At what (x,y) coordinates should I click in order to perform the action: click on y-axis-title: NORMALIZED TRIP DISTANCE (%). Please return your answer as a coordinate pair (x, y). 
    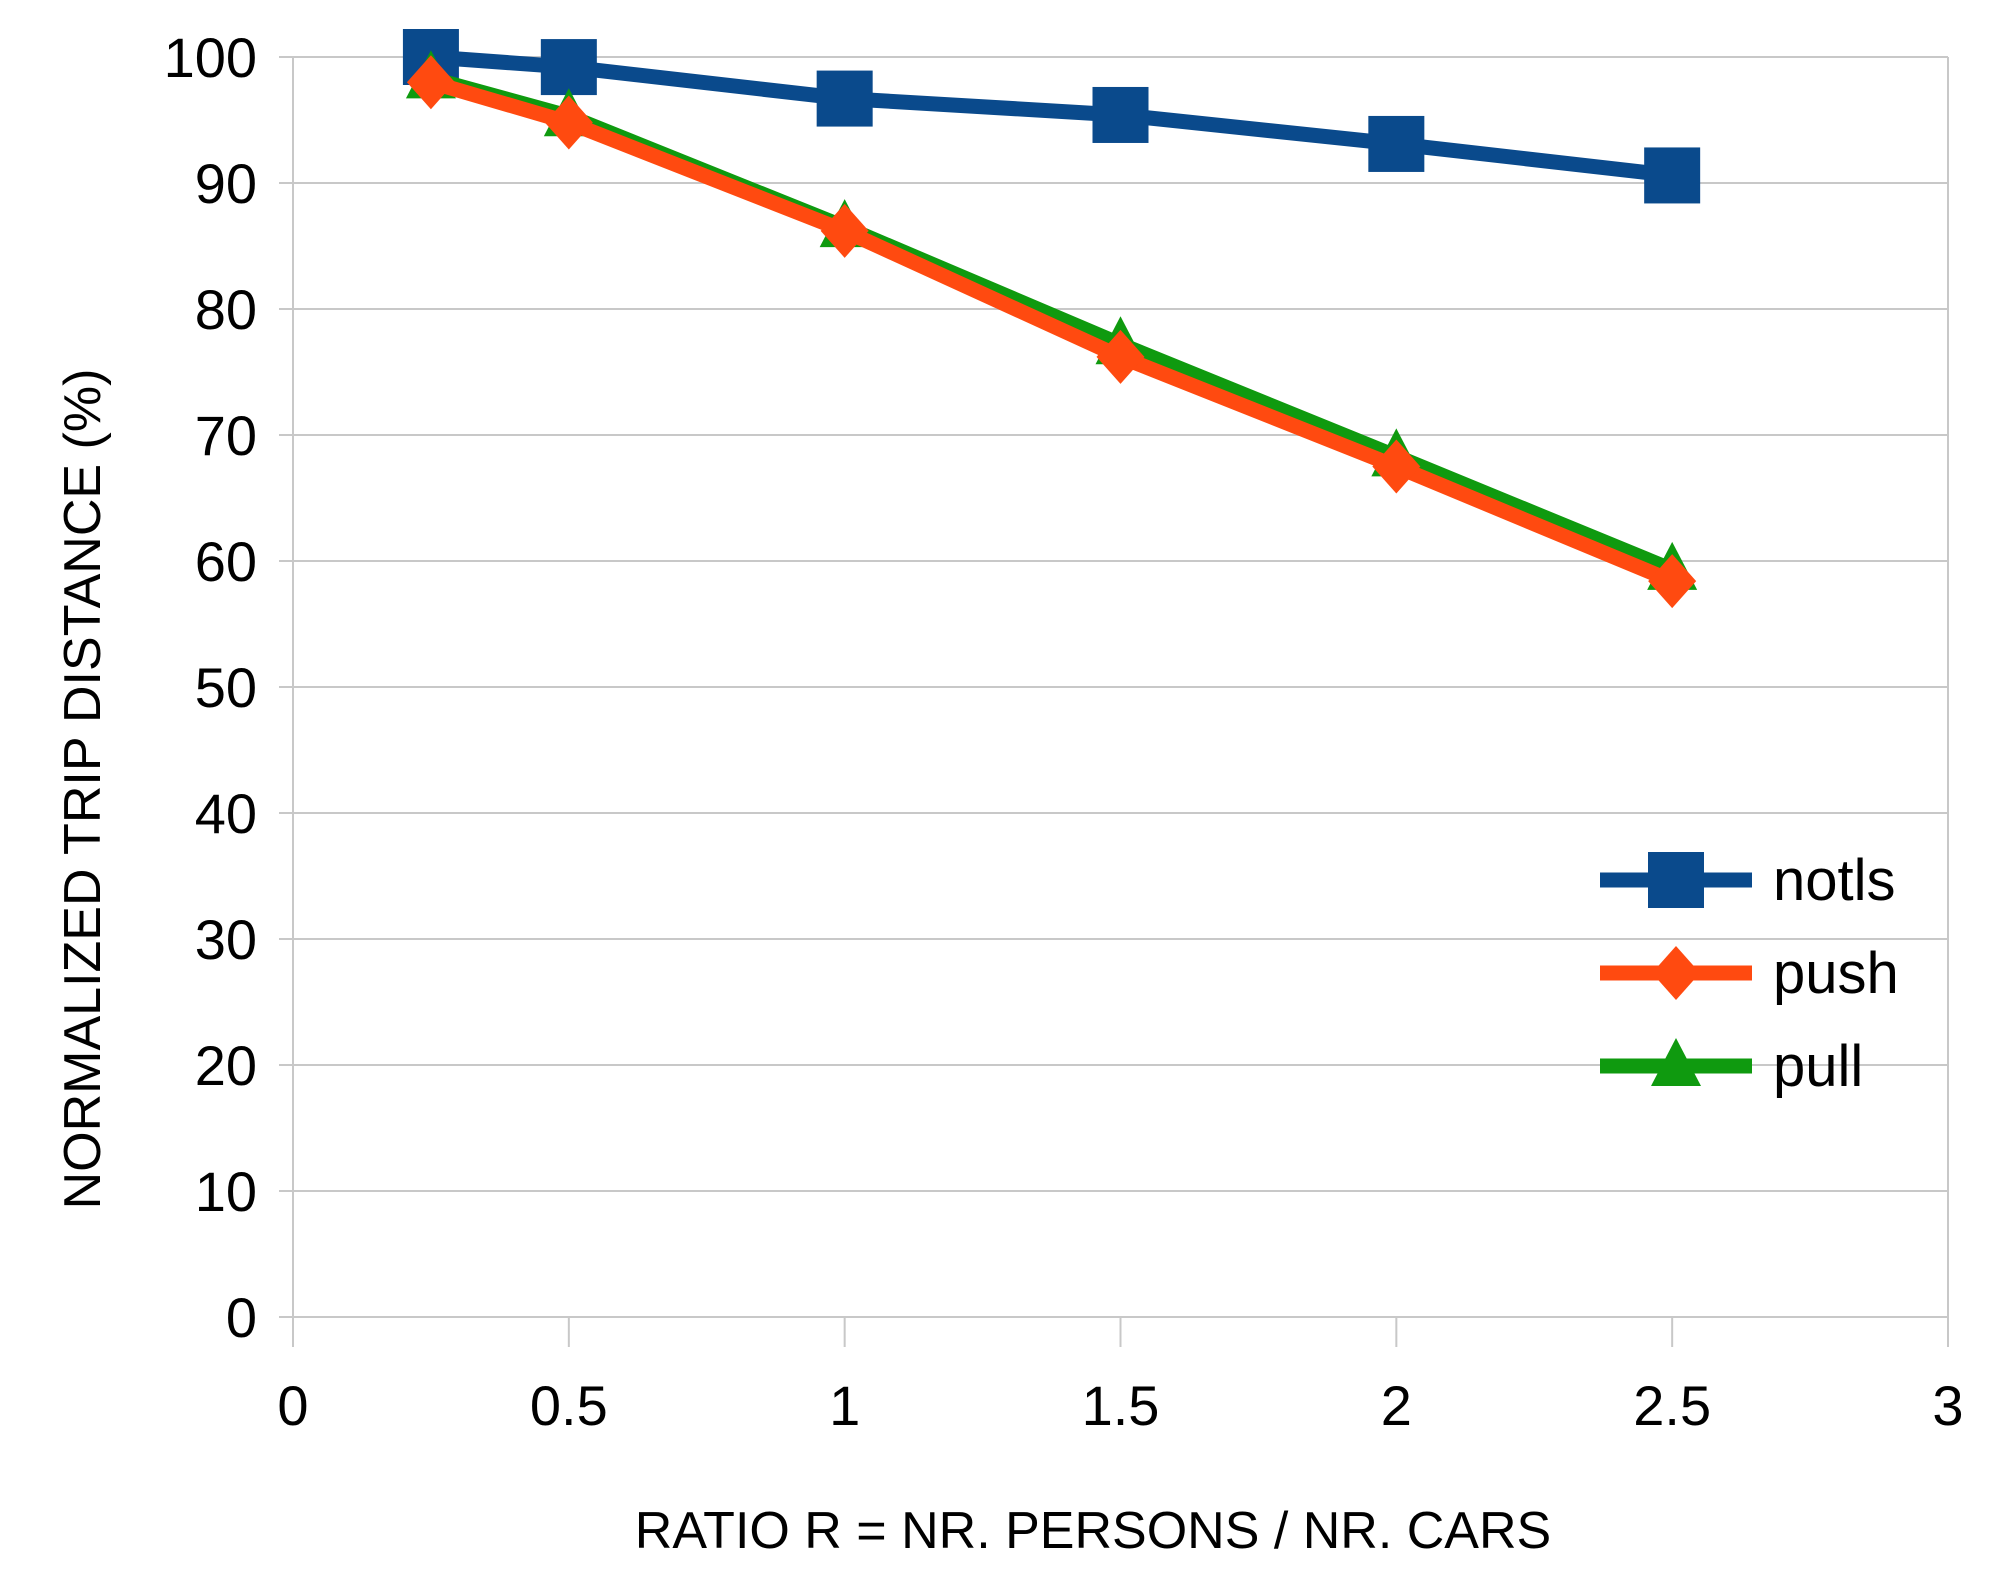
    Looking at the image, I should click on (83, 789).